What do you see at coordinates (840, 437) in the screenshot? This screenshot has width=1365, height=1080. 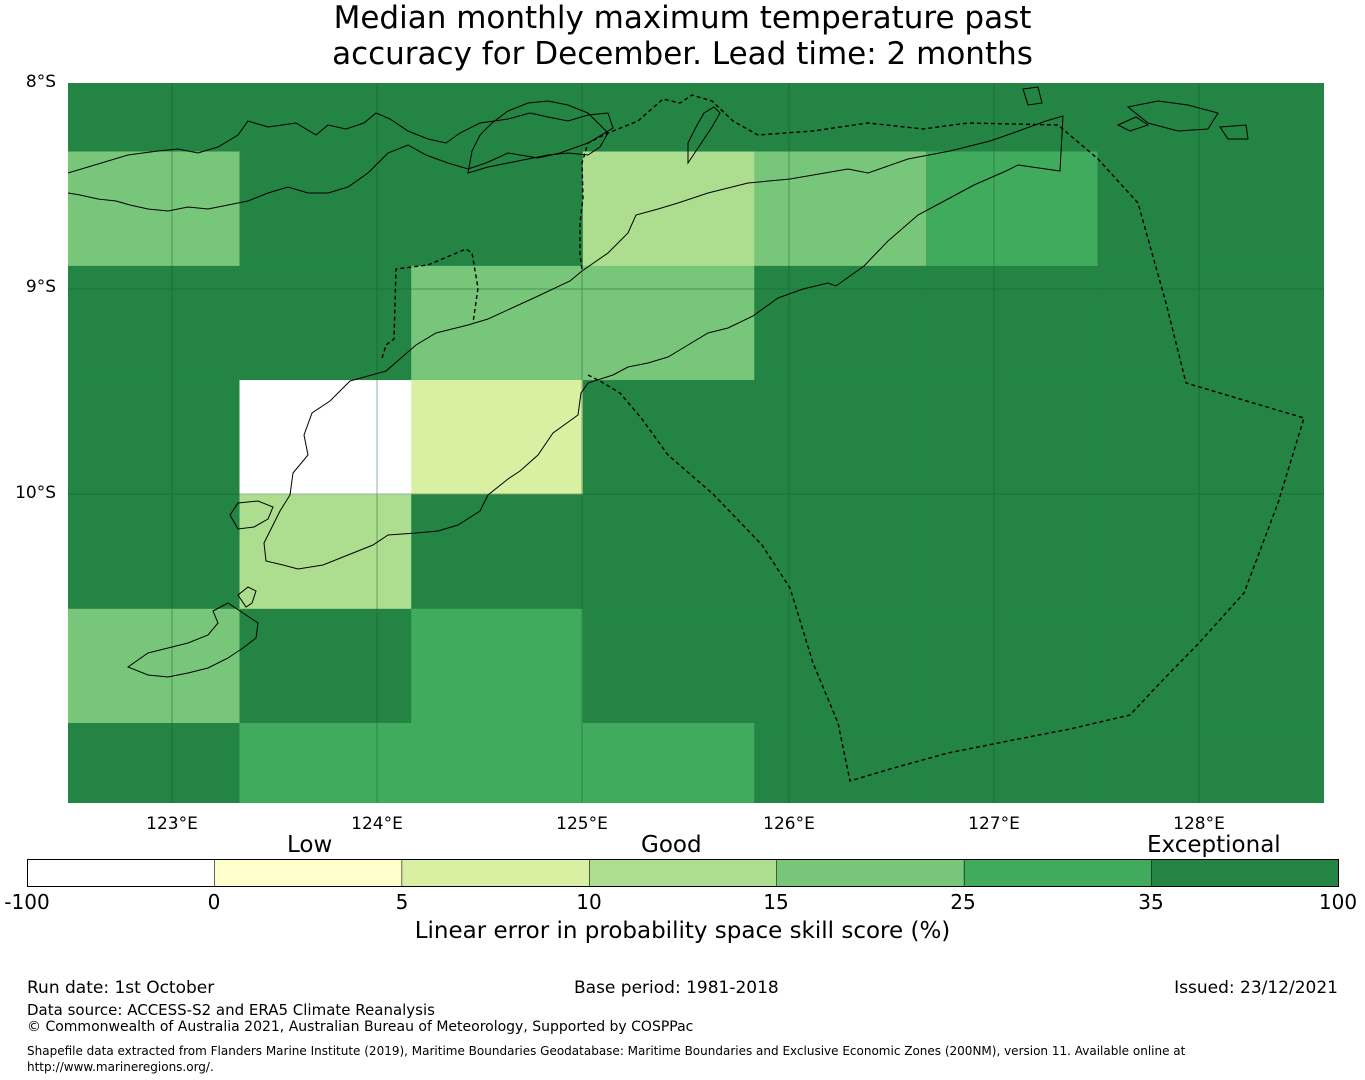 I see `grid-cell-r3-c4` at bounding box center [840, 437].